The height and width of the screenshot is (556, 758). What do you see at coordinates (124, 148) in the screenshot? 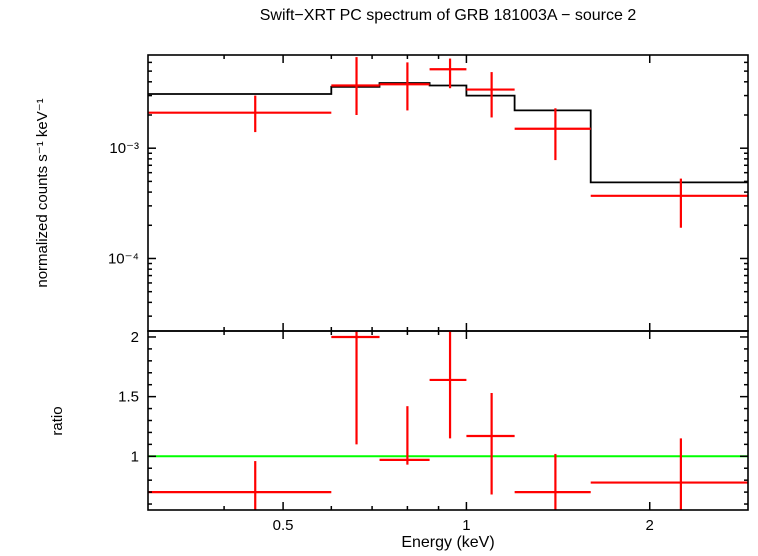
I see `spectrum-y-tick-label: 10⁻³` at bounding box center [124, 148].